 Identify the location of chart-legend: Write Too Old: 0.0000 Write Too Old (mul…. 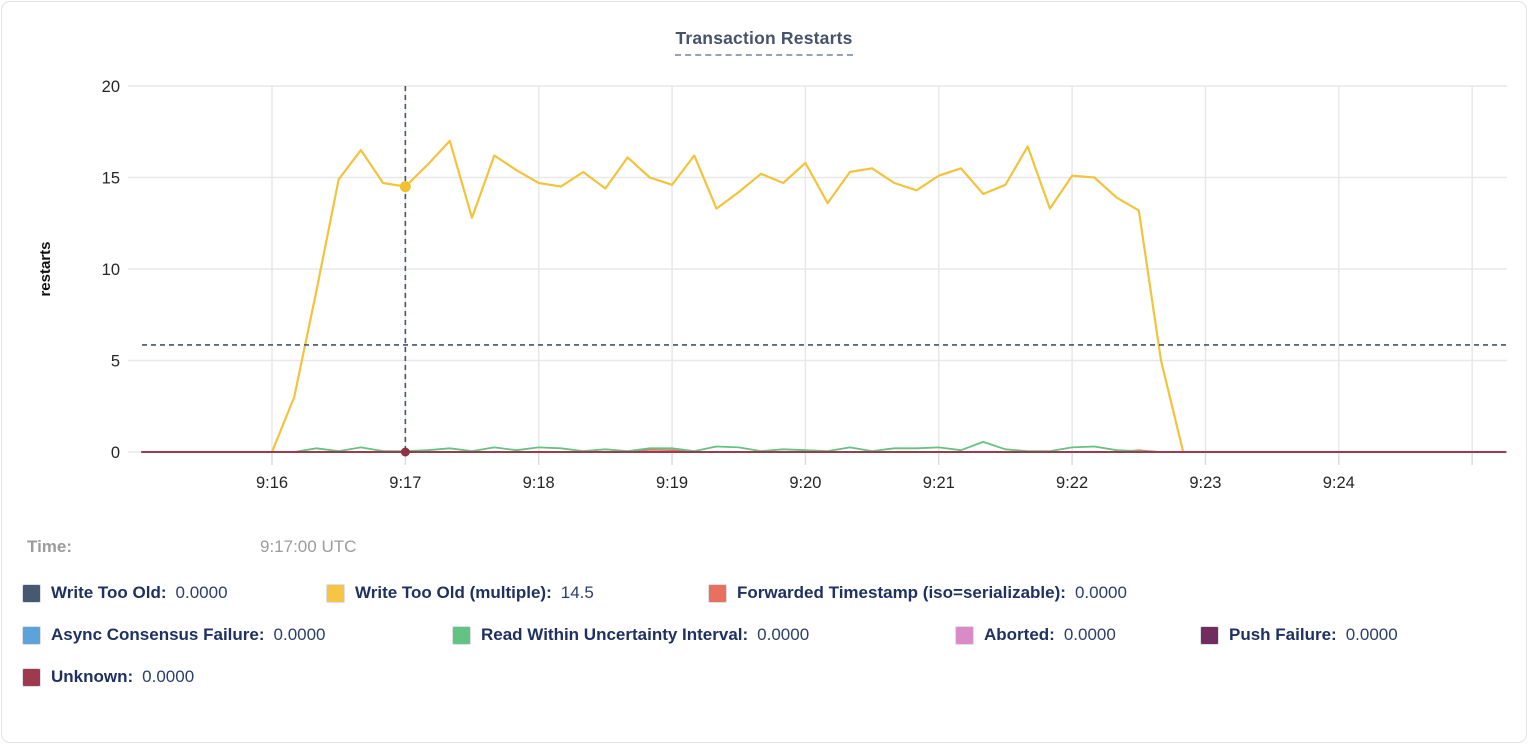
(774, 635).